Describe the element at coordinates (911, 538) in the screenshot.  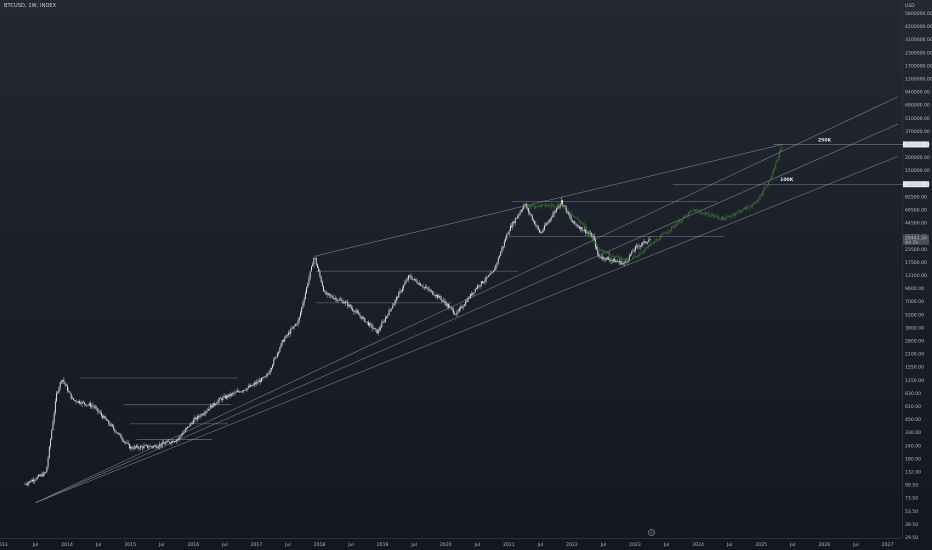
I see `price-axis-tick: 29.50` at that location.